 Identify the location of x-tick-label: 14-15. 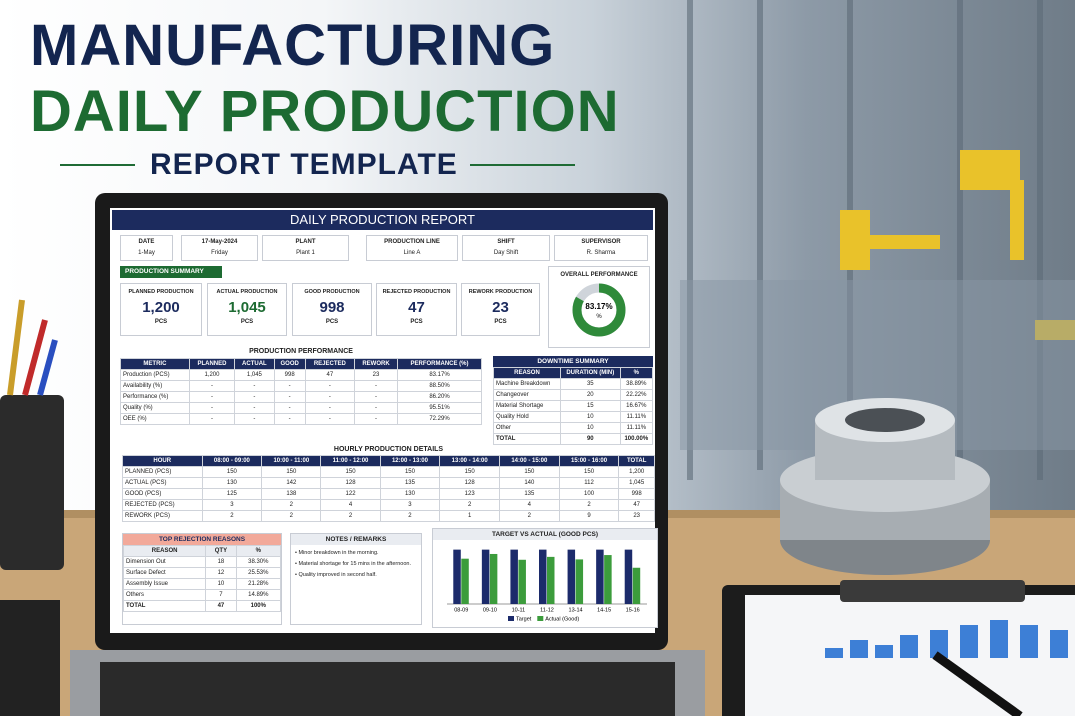
(604, 610).